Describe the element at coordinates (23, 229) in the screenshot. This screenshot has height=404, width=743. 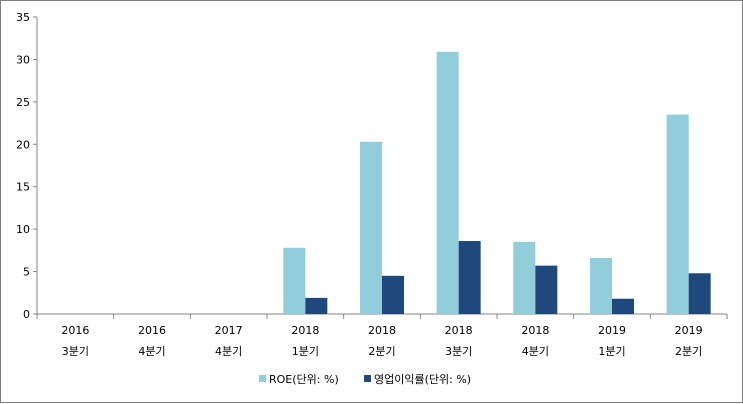
I see `y-tick-label: 10` at that location.